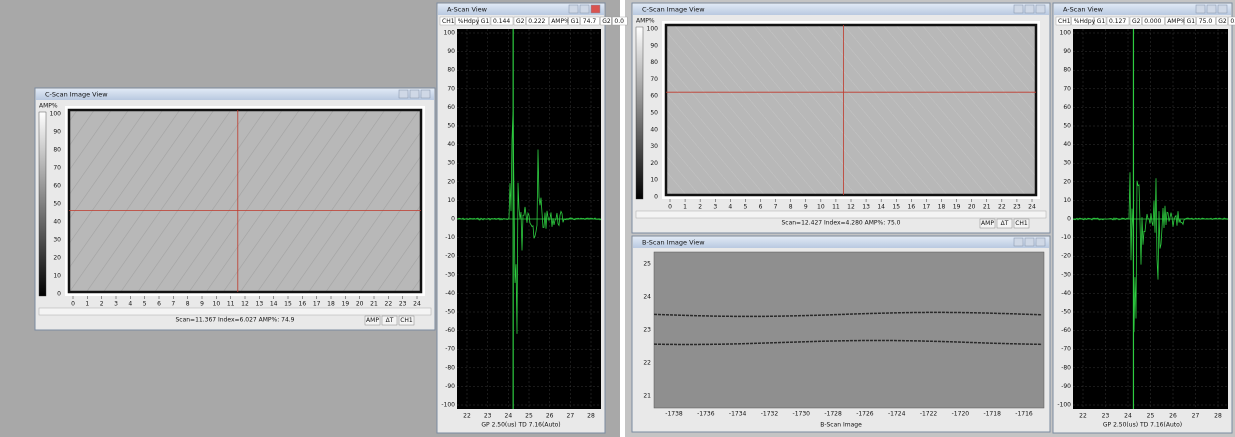 This screenshot has width=1235, height=437. What do you see at coordinates (670, 207) in the screenshot?
I see `x-tick-label: 0` at bounding box center [670, 207].